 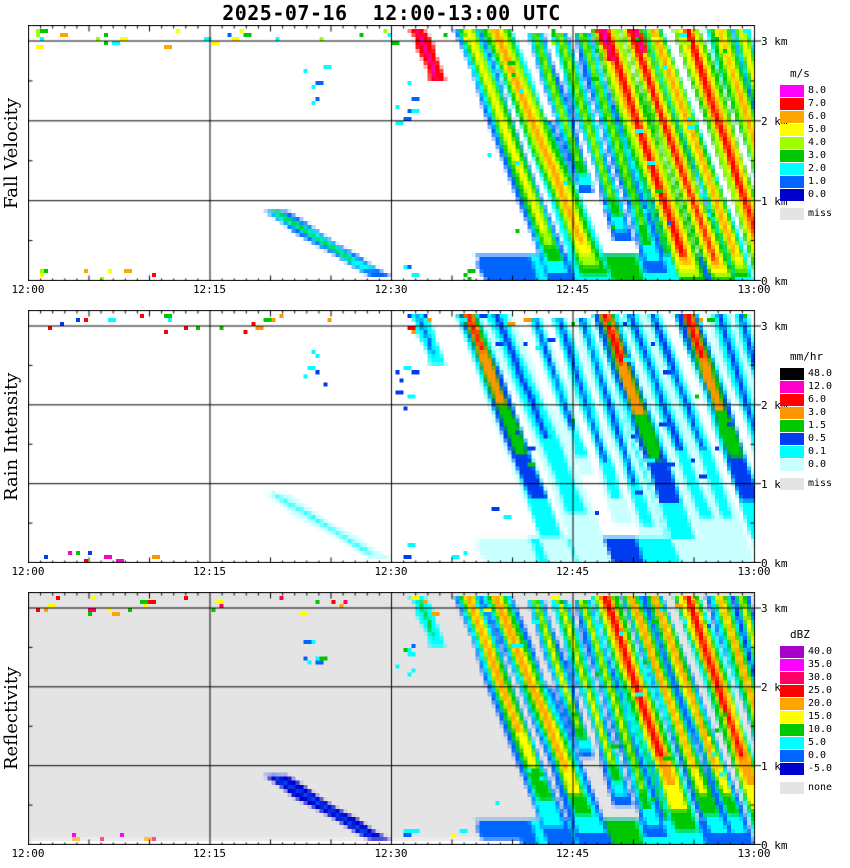 What do you see at coordinates (820, 729) in the screenshot?
I see `legend-value-label: 10.0` at bounding box center [820, 729].